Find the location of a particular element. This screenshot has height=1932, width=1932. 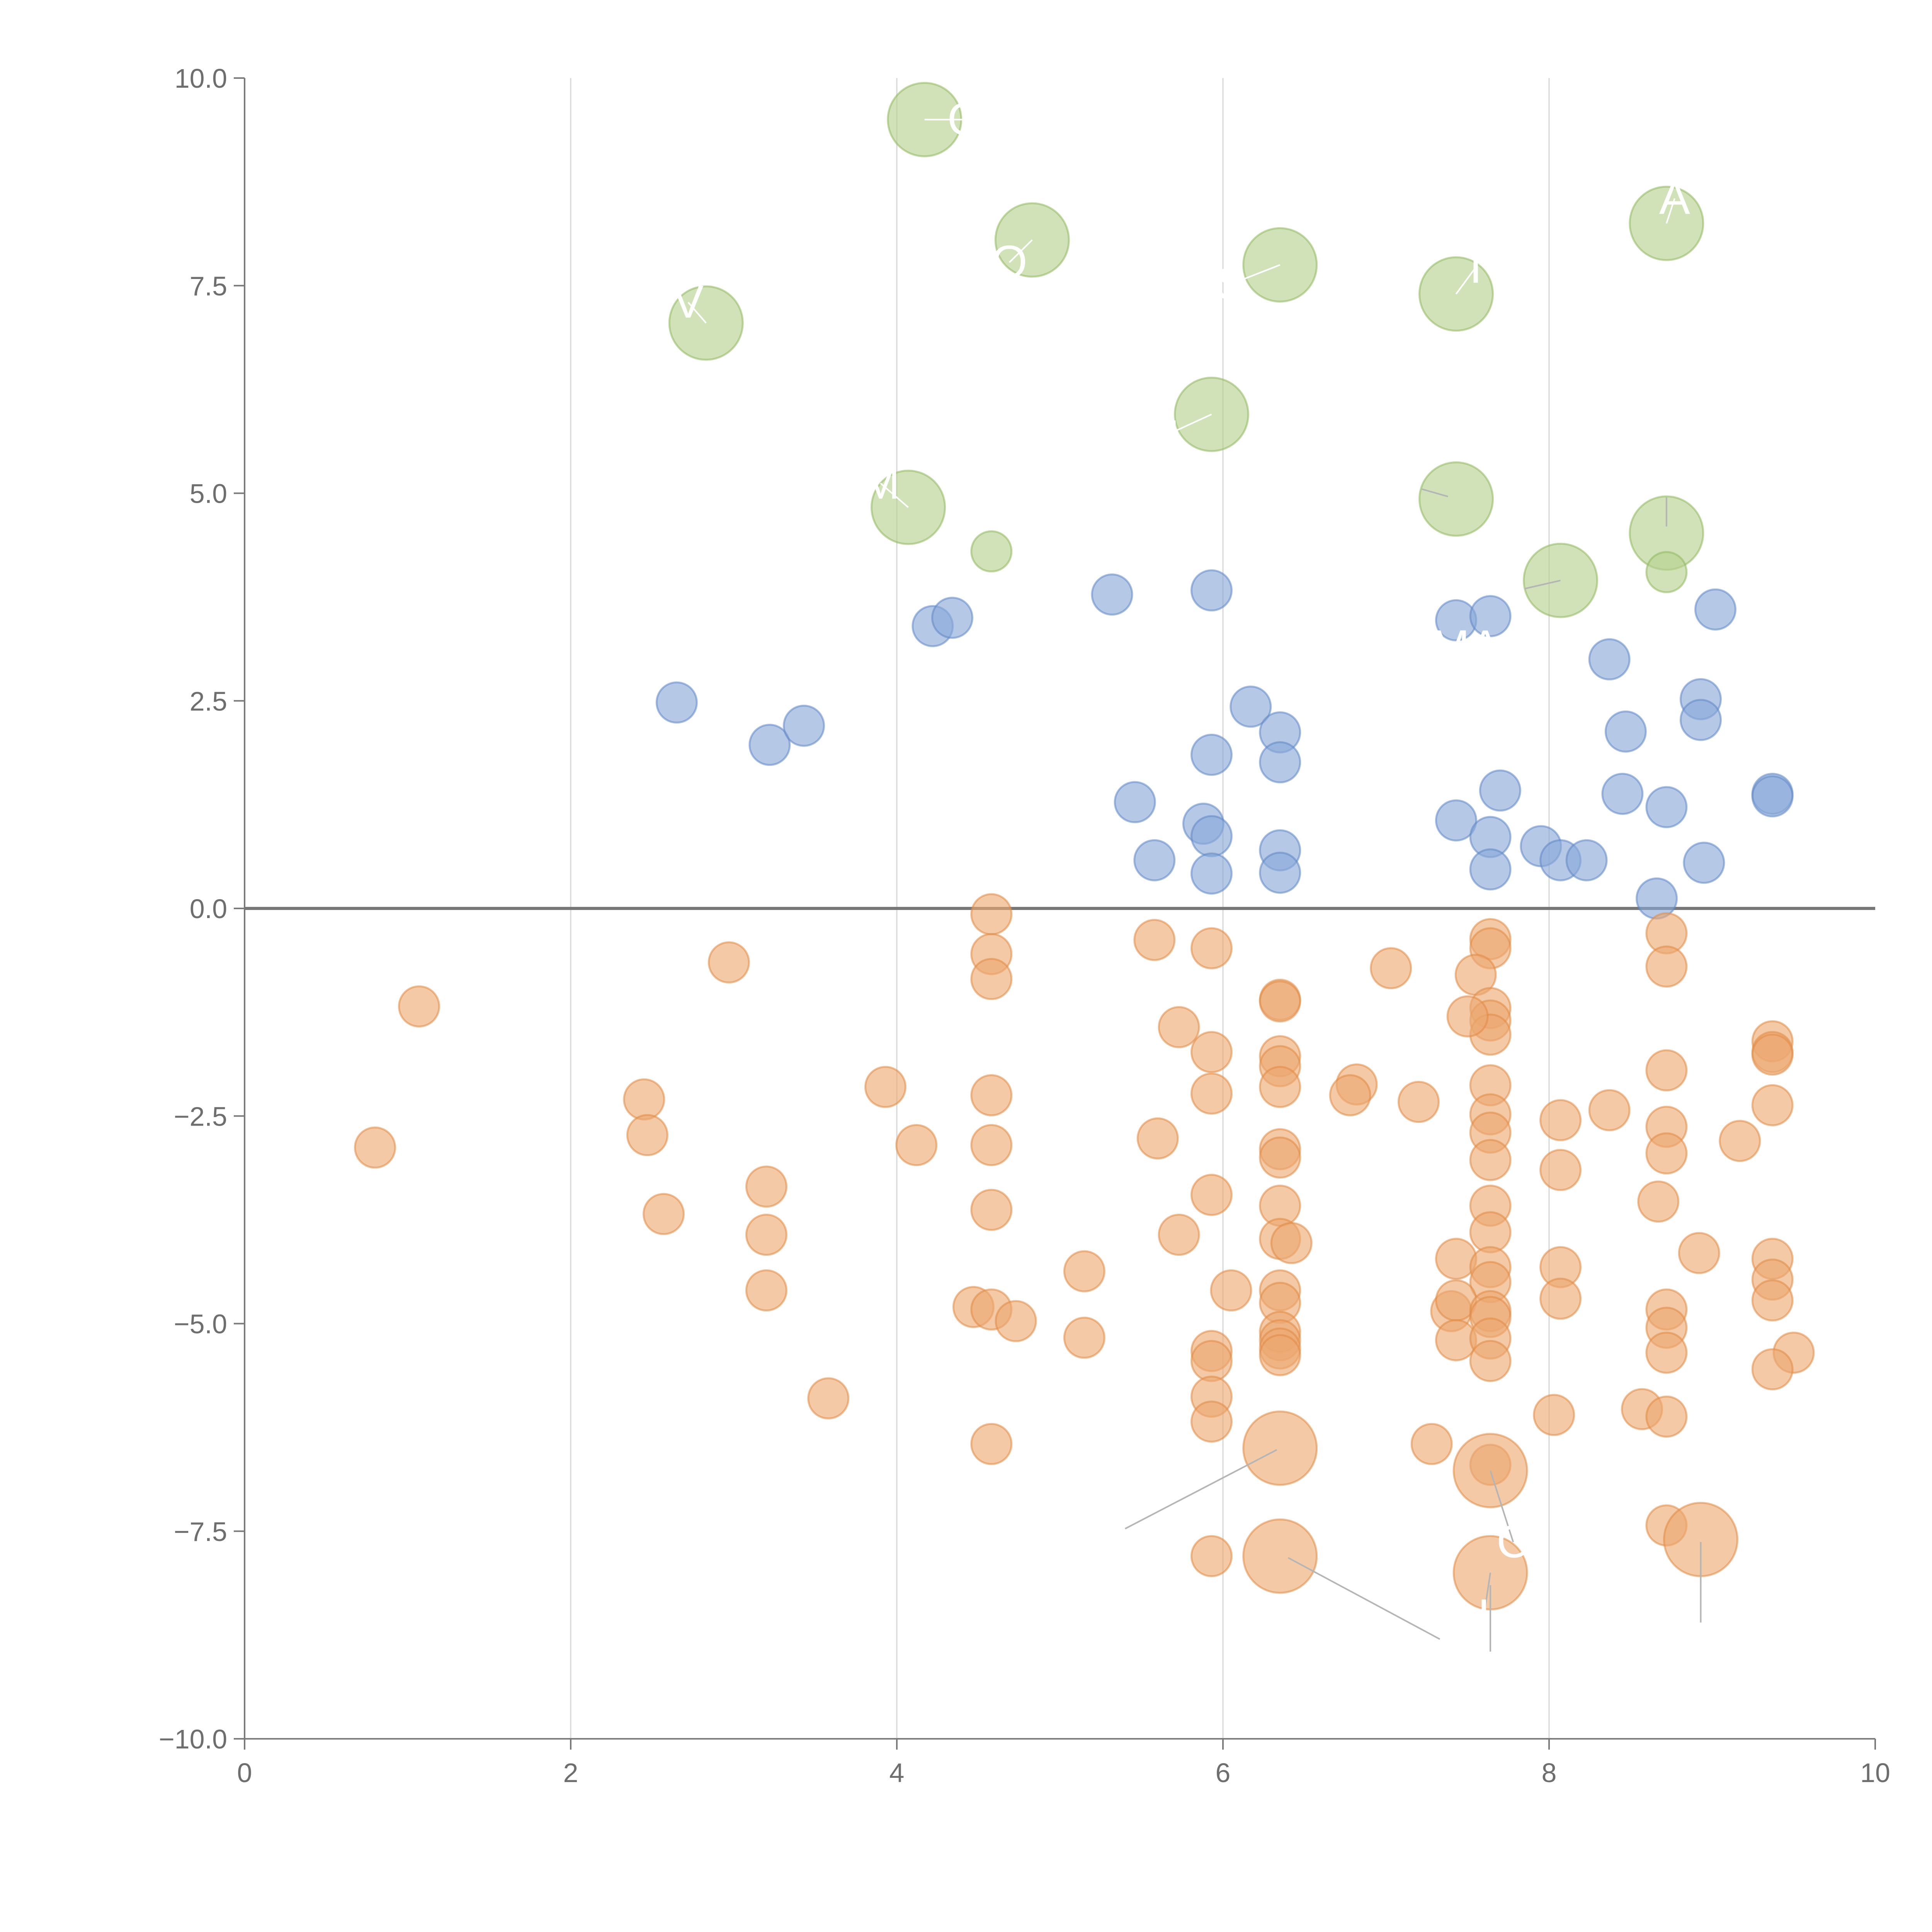

annotation-label: S is located at coordinates (1232, 284).